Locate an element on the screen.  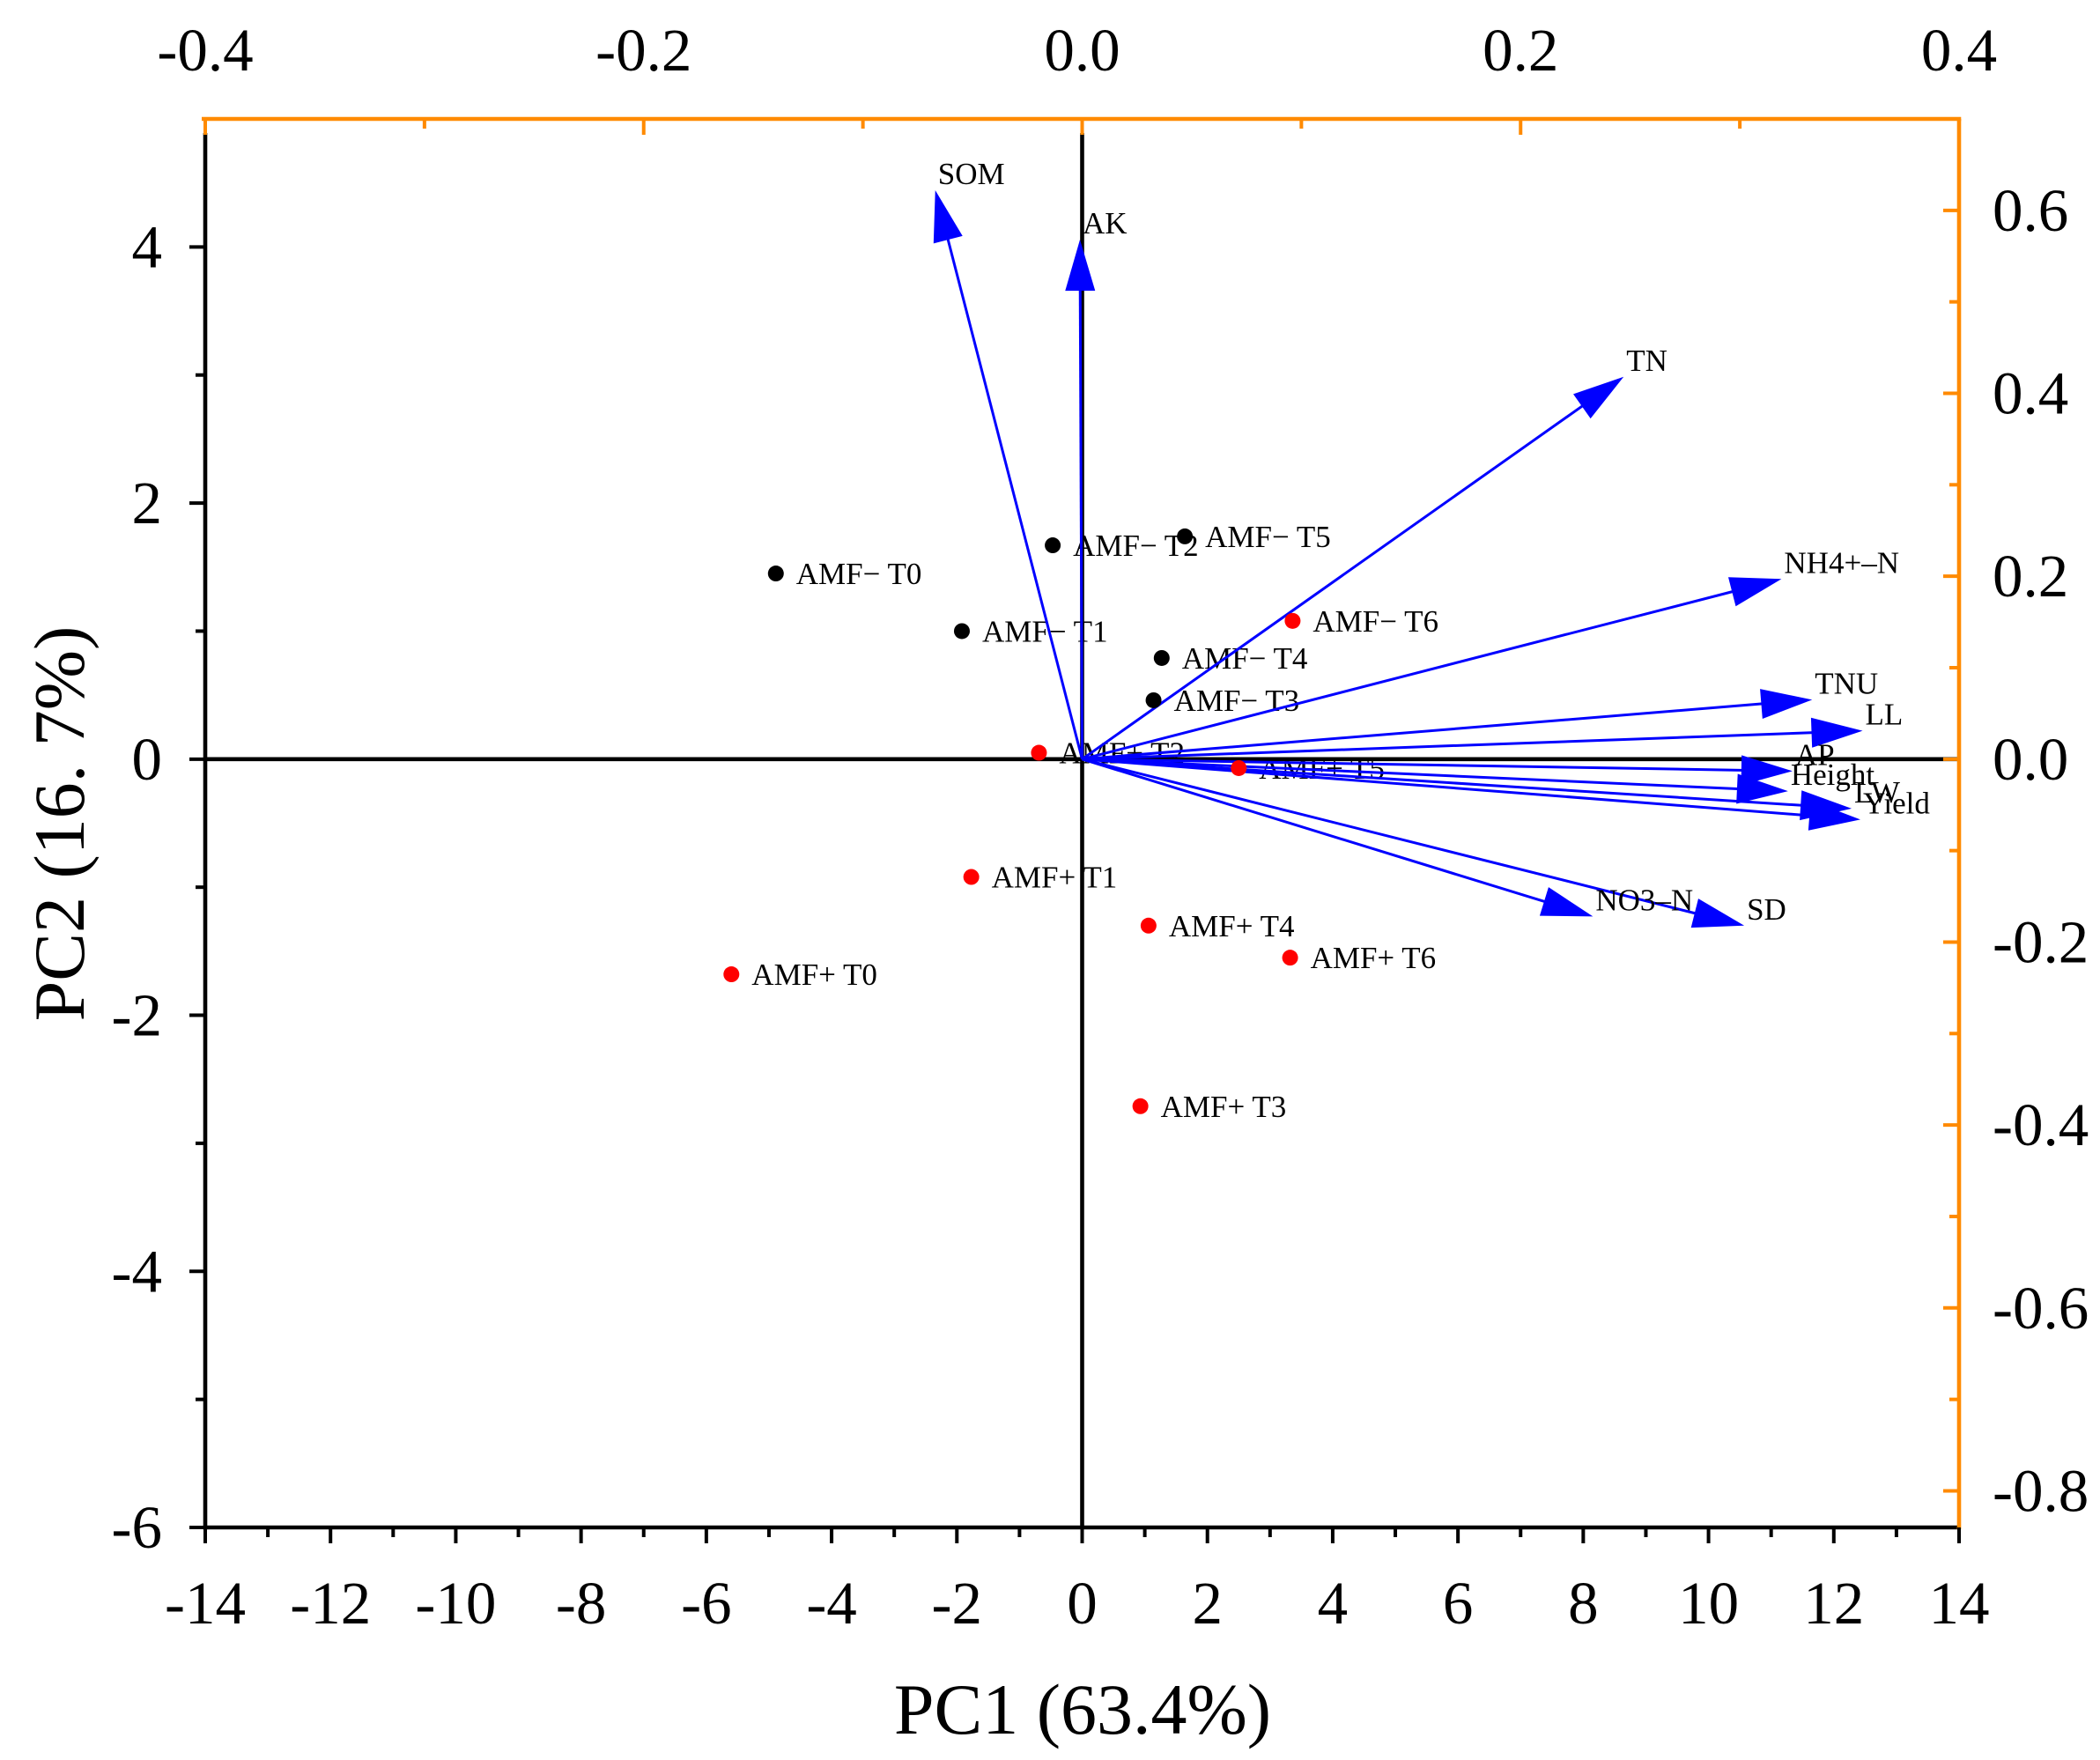
y-tick-label: 2 is located at coordinates (147, 503).